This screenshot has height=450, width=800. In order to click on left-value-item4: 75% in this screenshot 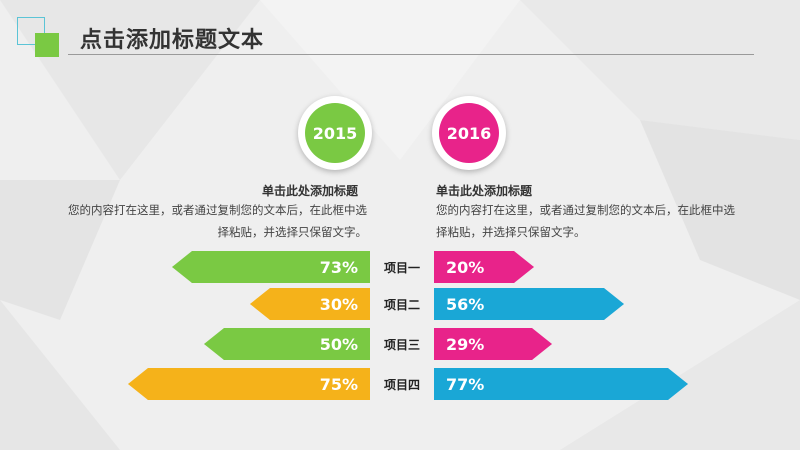, I will do `click(338, 384)`.